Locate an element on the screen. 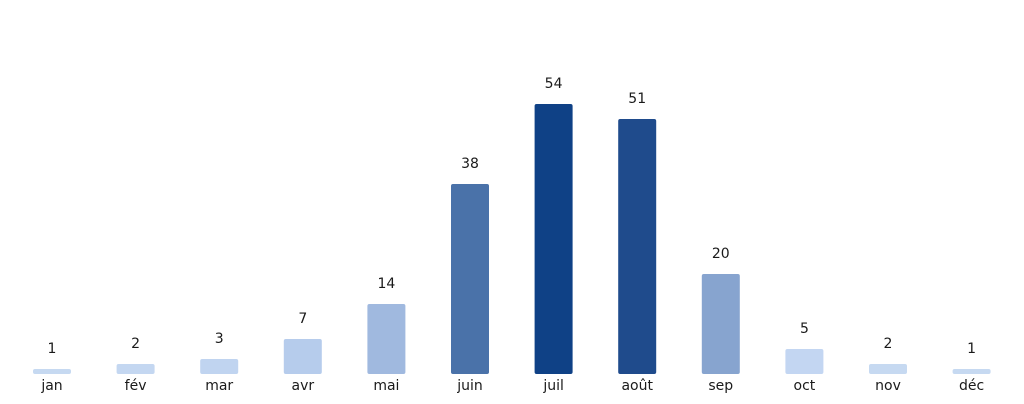 The width and height of the screenshot is (1024, 404). value-label: 7 is located at coordinates (302, 319).